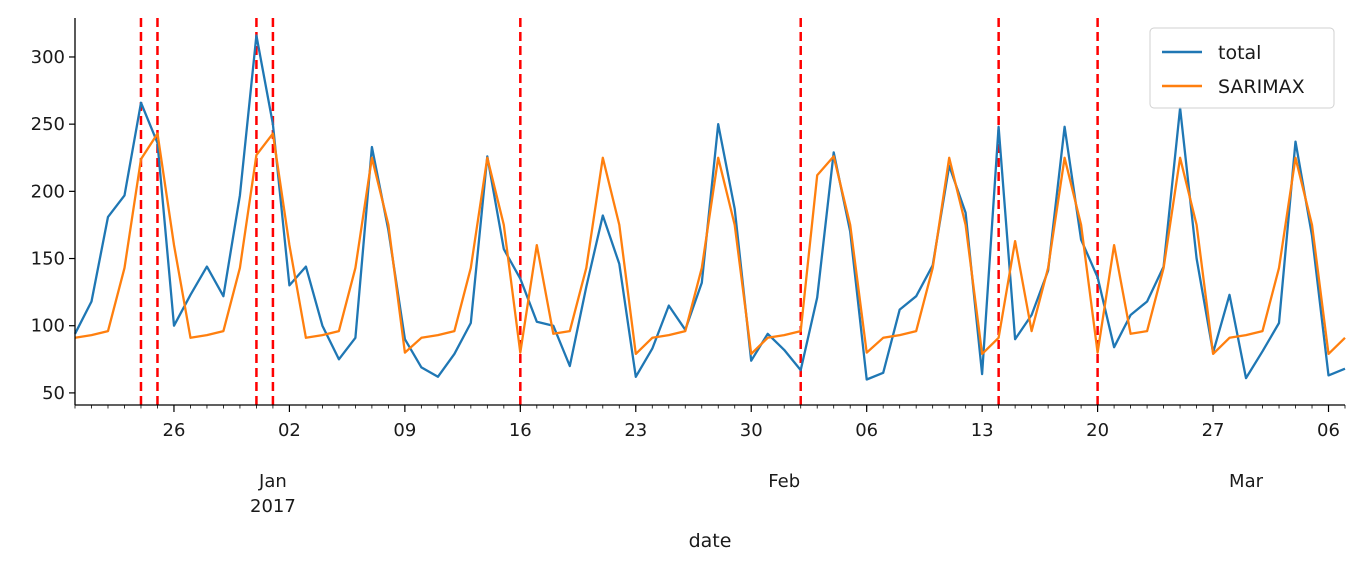 Image resolution: width=1362 pixels, height=562 pixels. Describe the element at coordinates (53, 393) in the screenshot. I see `y-tick-label: 50` at that location.